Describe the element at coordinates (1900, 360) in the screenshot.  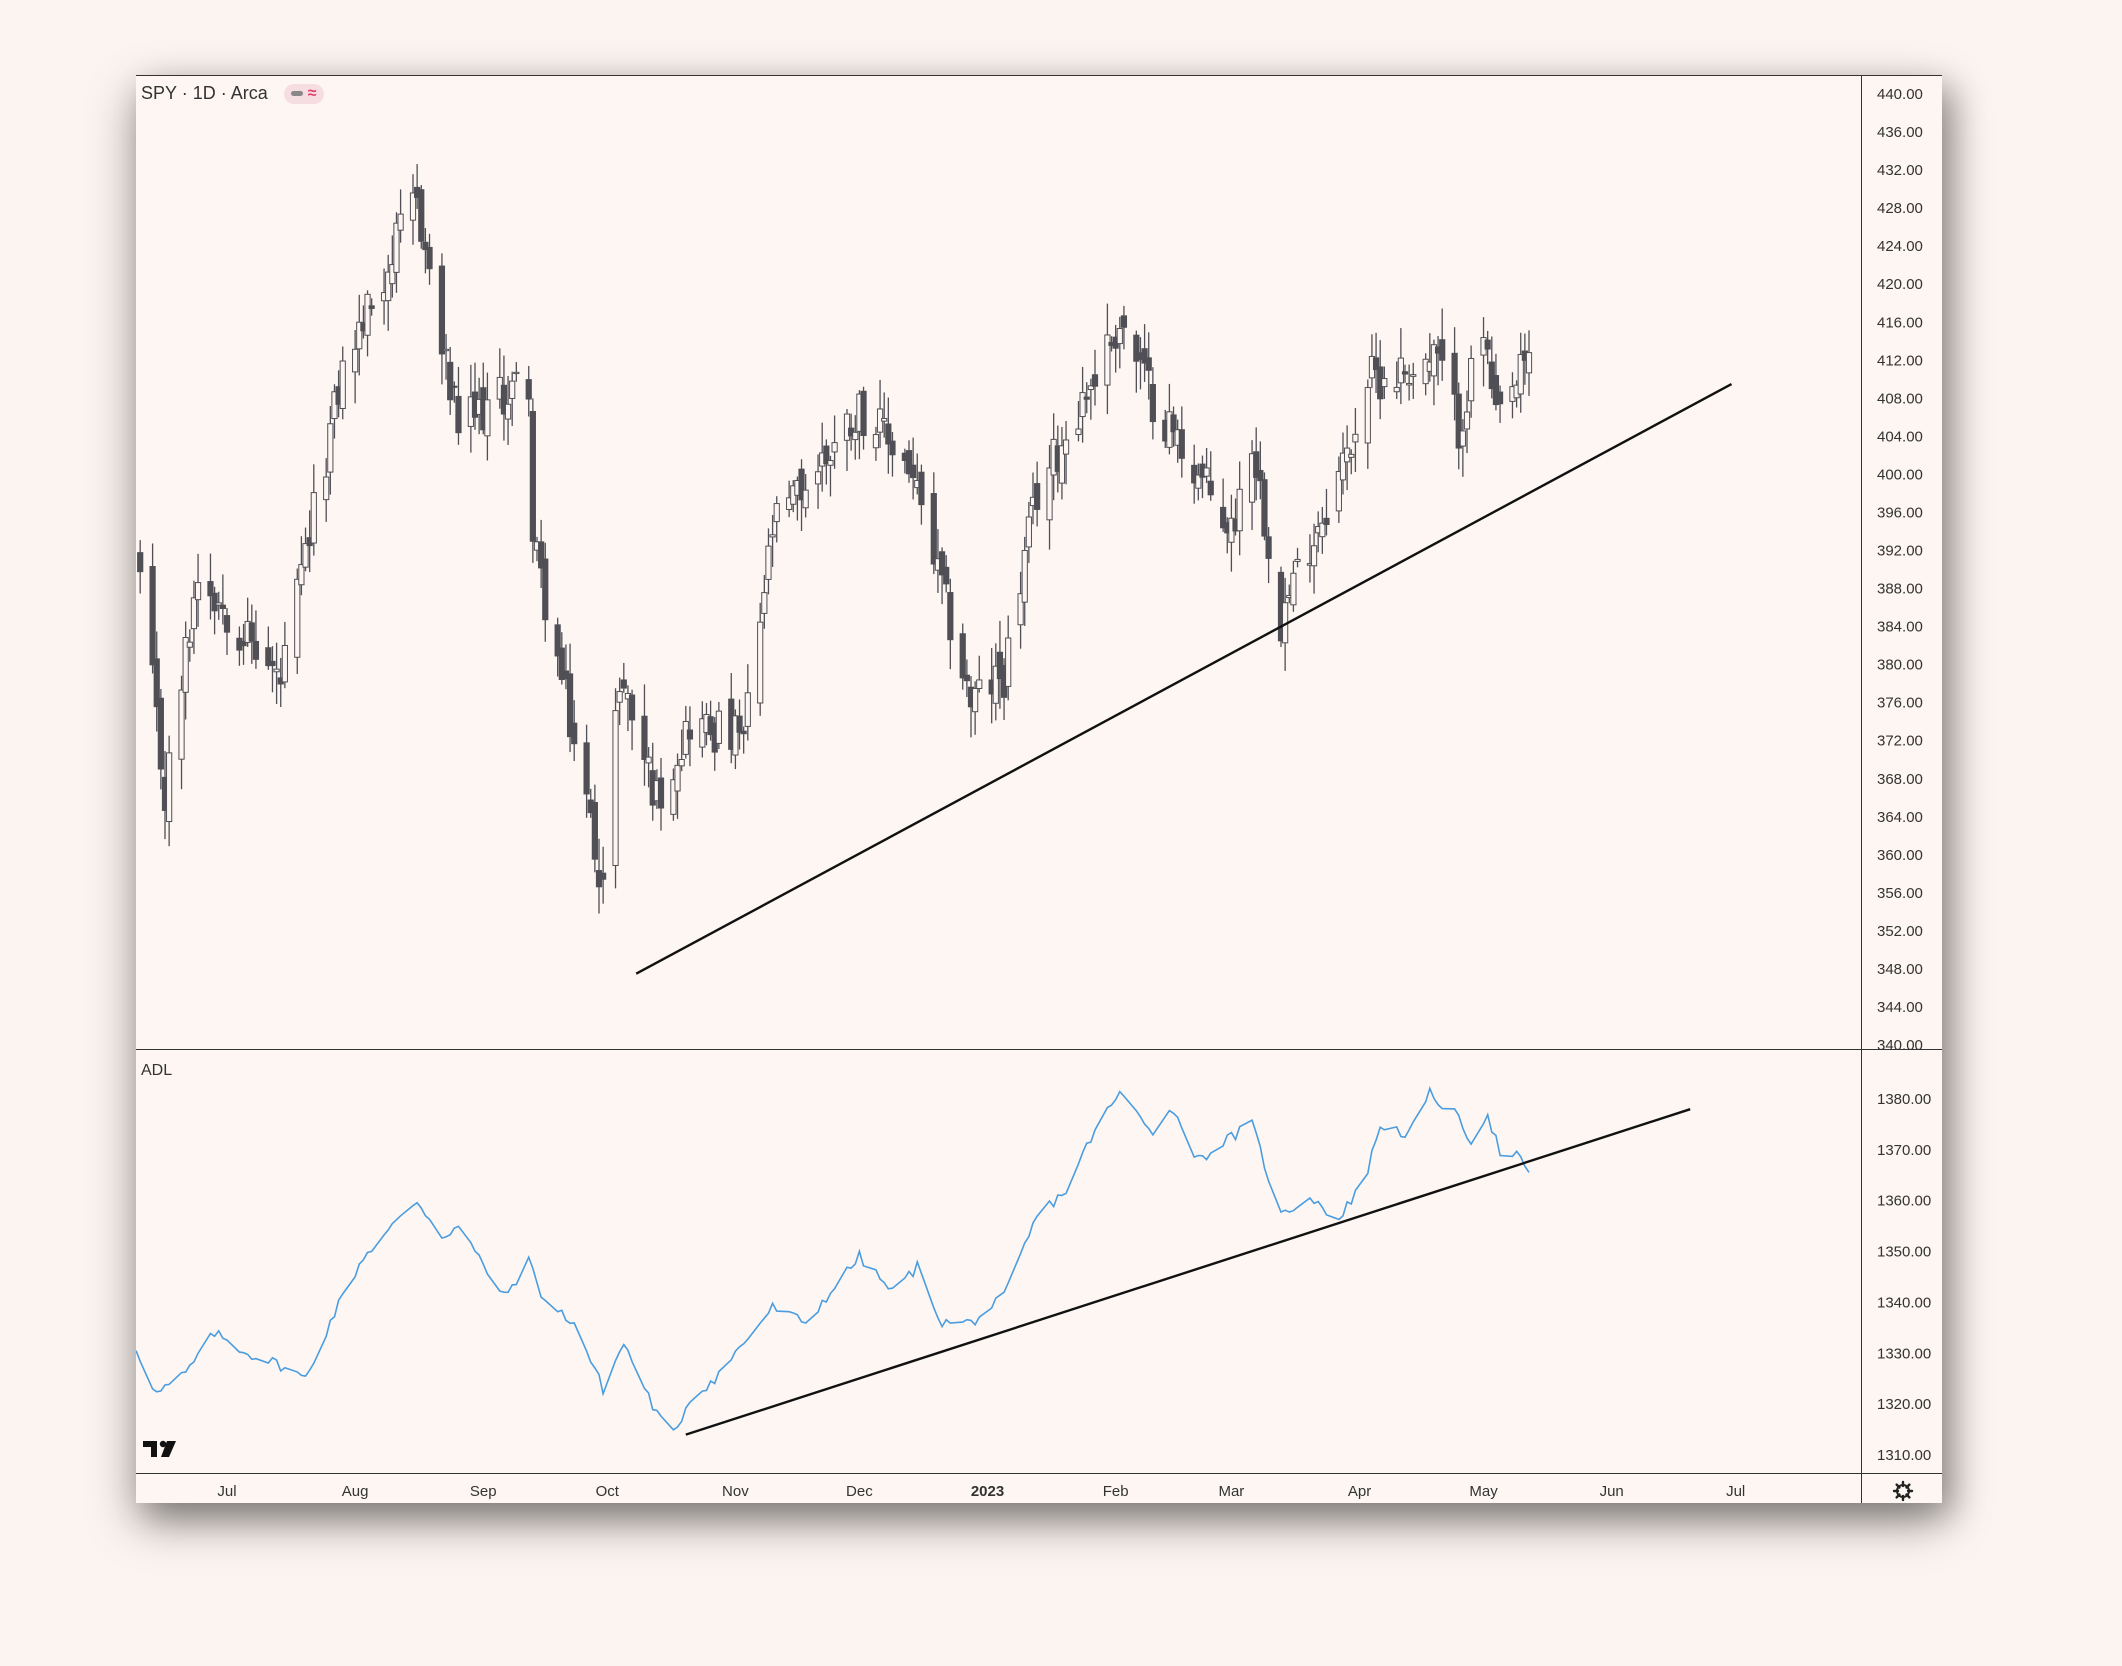
I see `price-tick-label: 412.00` at that location.